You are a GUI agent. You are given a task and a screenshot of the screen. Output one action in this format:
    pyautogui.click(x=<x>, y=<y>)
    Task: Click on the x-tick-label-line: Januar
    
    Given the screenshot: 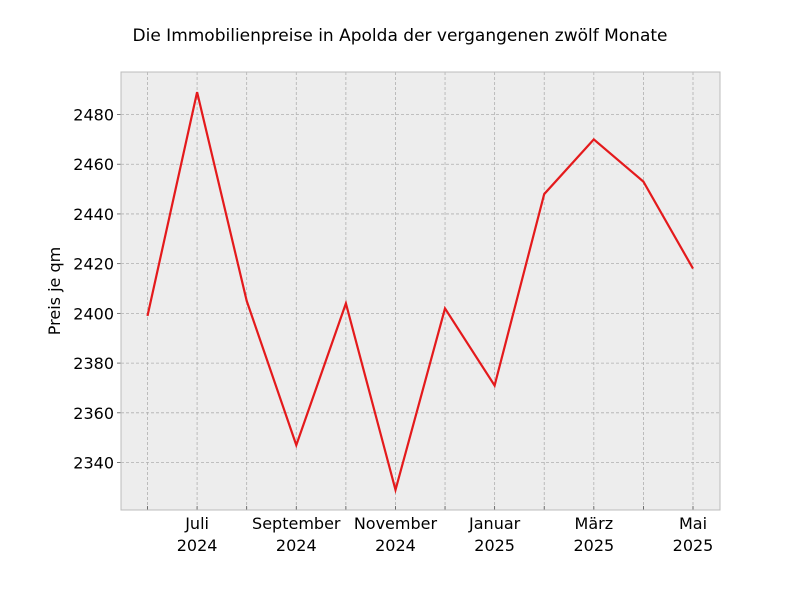 What is the action you would take?
    pyautogui.click(x=494, y=523)
    